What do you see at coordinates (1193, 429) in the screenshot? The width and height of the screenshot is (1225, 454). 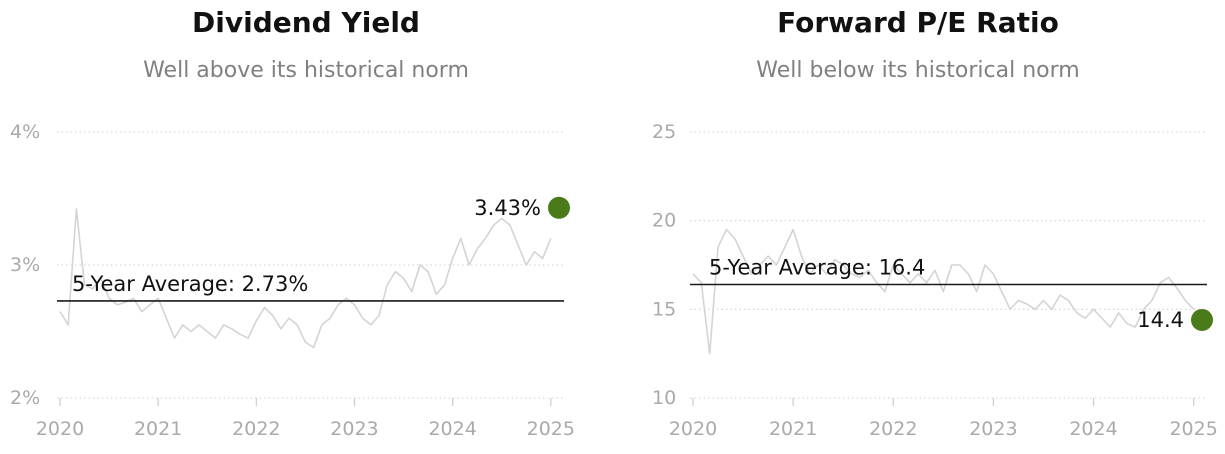 I see `x-tick-label: 2025` at bounding box center [1193, 429].